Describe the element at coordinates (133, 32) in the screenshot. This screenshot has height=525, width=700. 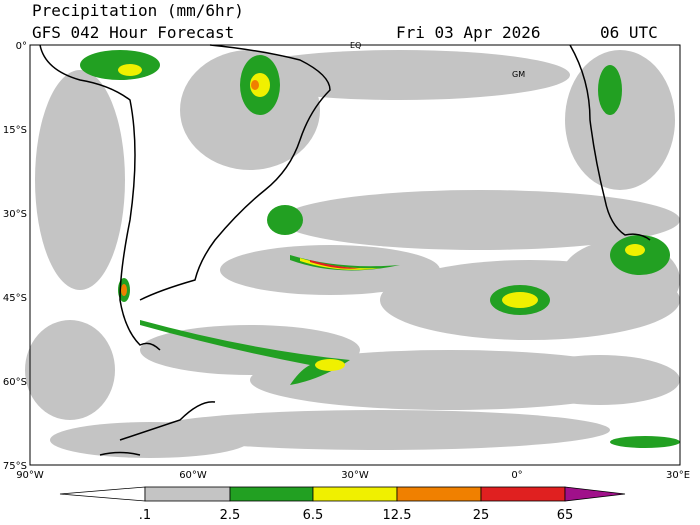
I see `subtitle: GFS 042 Hour Forecast` at that location.